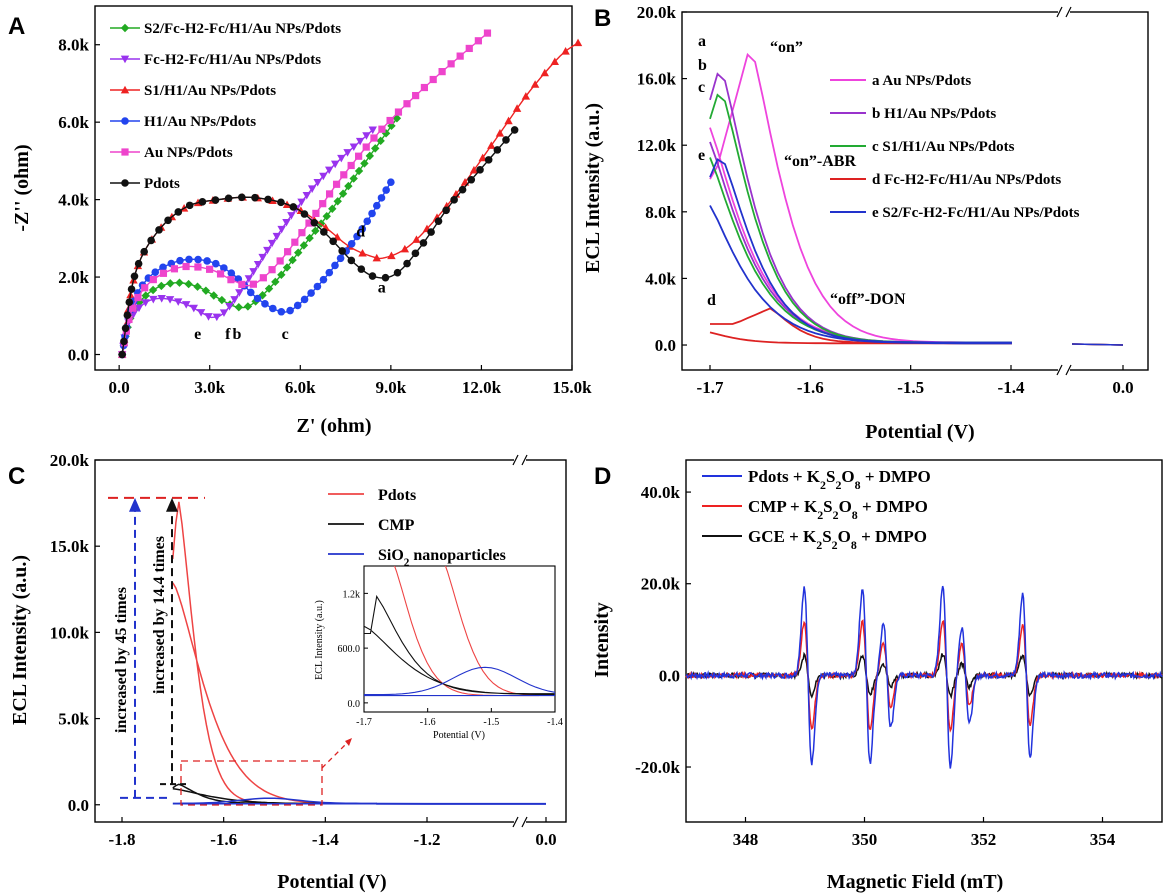 This screenshot has width=1166, height=896. I want to click on panel-c-legend-label: Pdots, so click(397, 495).